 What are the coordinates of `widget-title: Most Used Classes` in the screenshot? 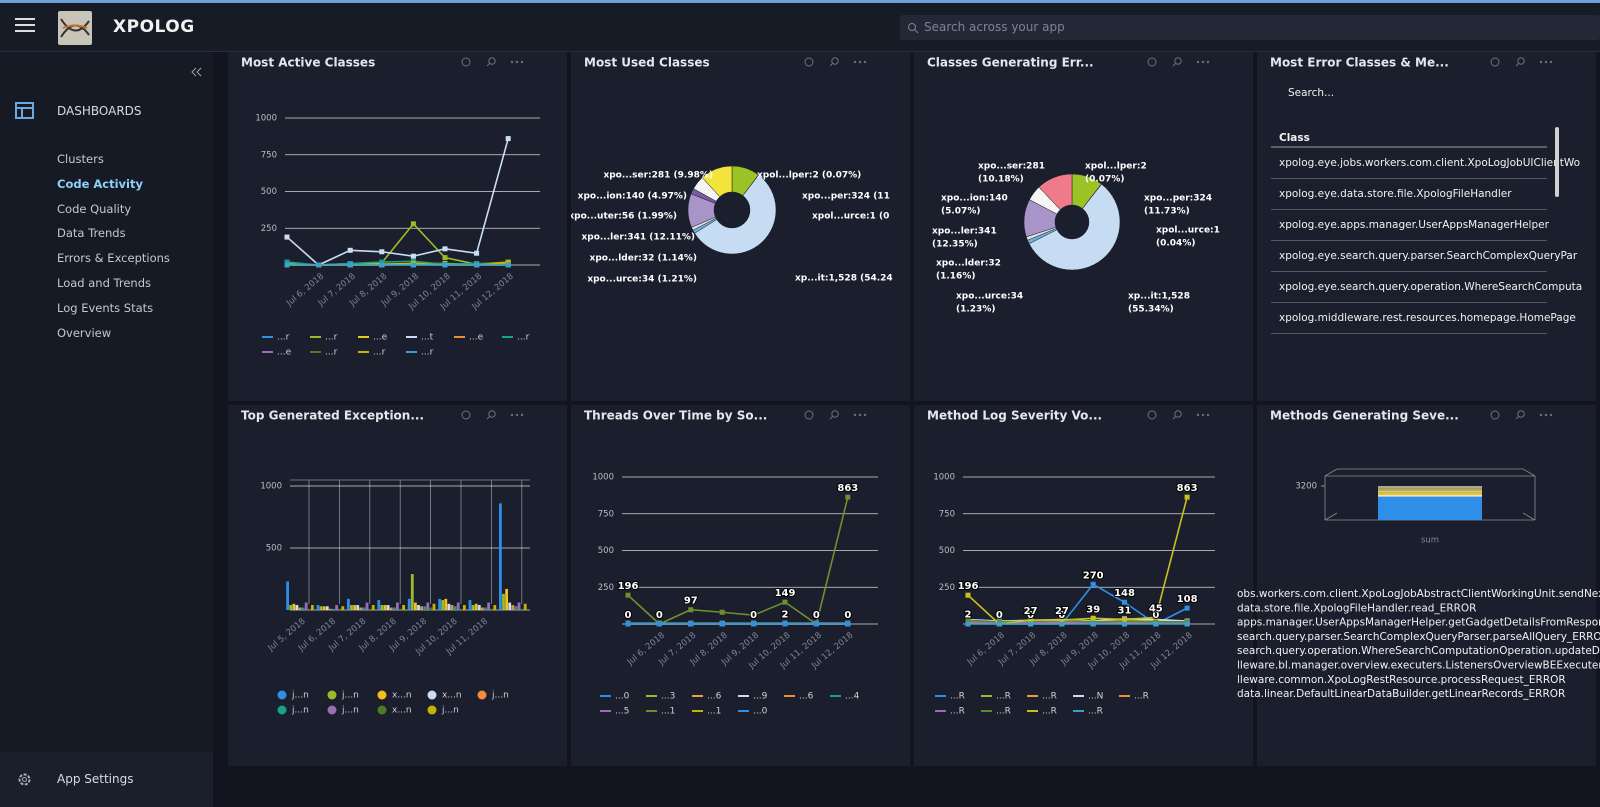 It's located at (647, 63).